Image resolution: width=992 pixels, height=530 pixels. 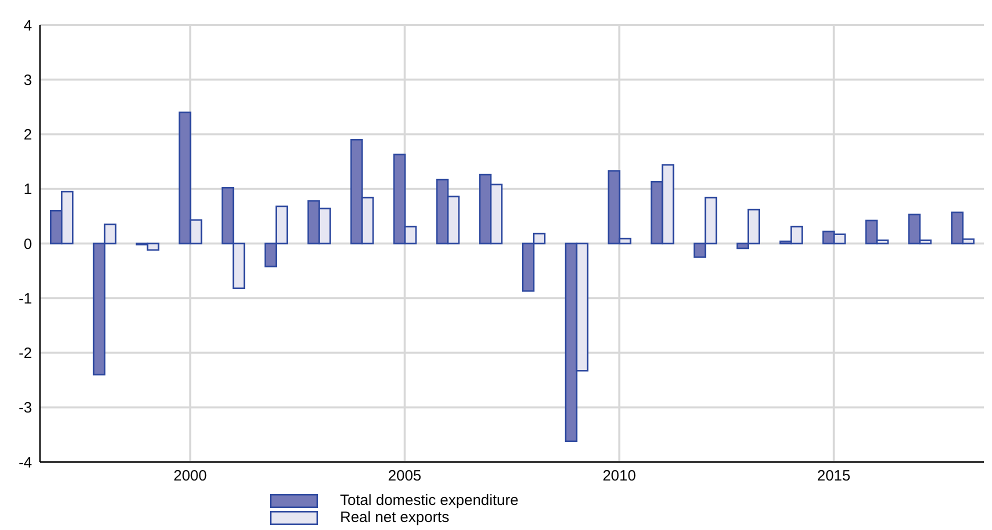 I want to click on legend-label: Real net exports, so click(x=395, y=517).